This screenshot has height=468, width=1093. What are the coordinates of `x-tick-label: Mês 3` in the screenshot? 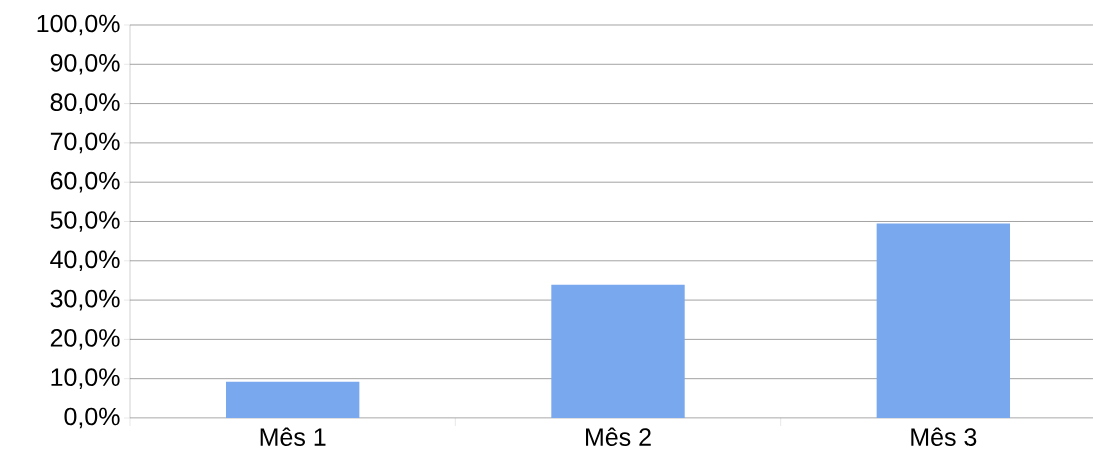 It's located at (944, 436).